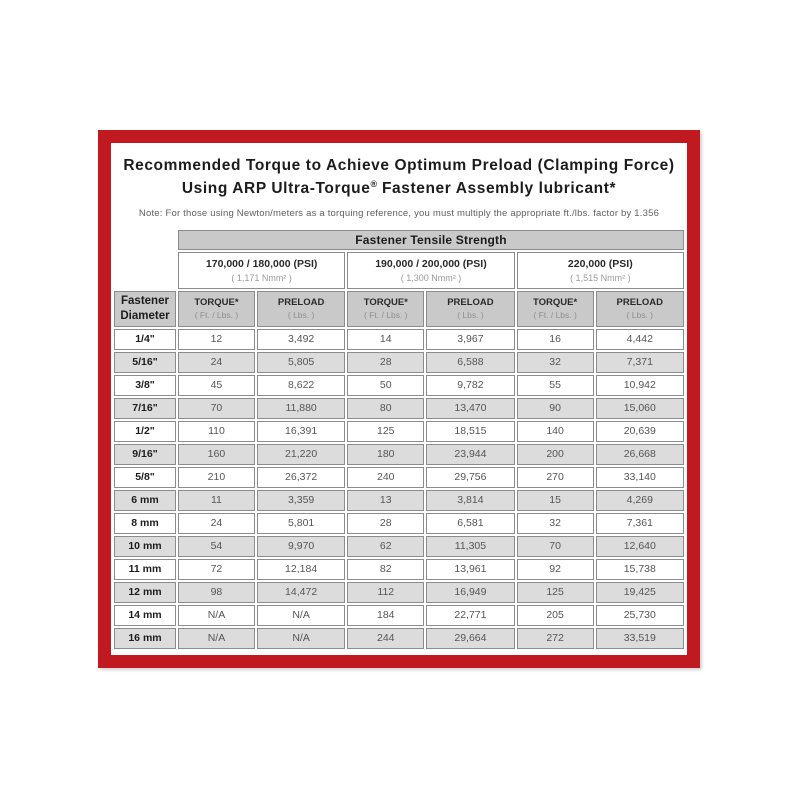 Image resolution: width=800 pixels, height=800 pixels. What do you see at coordinates (145, 592) in the screenshot?
I see `diameter-cell: 12 mm` at bounding box center [145, 592].